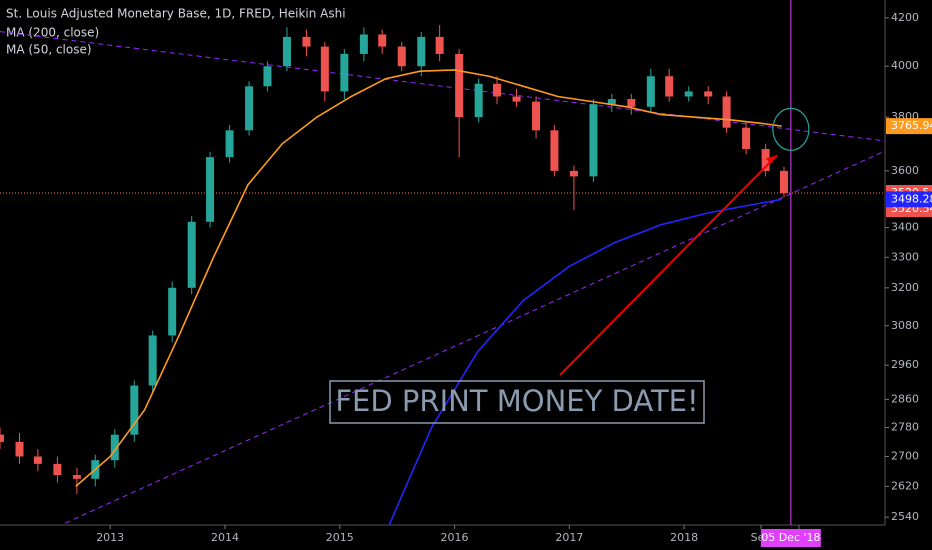  I want to click on annotation-box, so click(517, 402).